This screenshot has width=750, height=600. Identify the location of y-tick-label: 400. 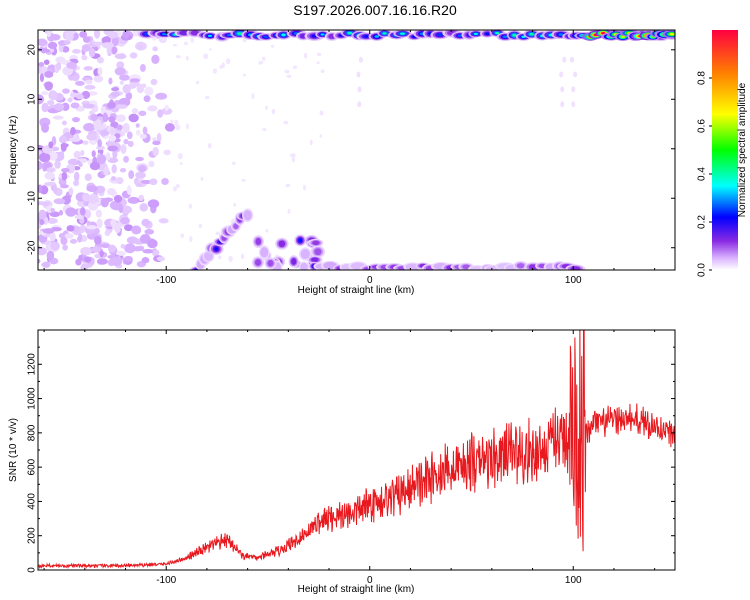
(32, 501).